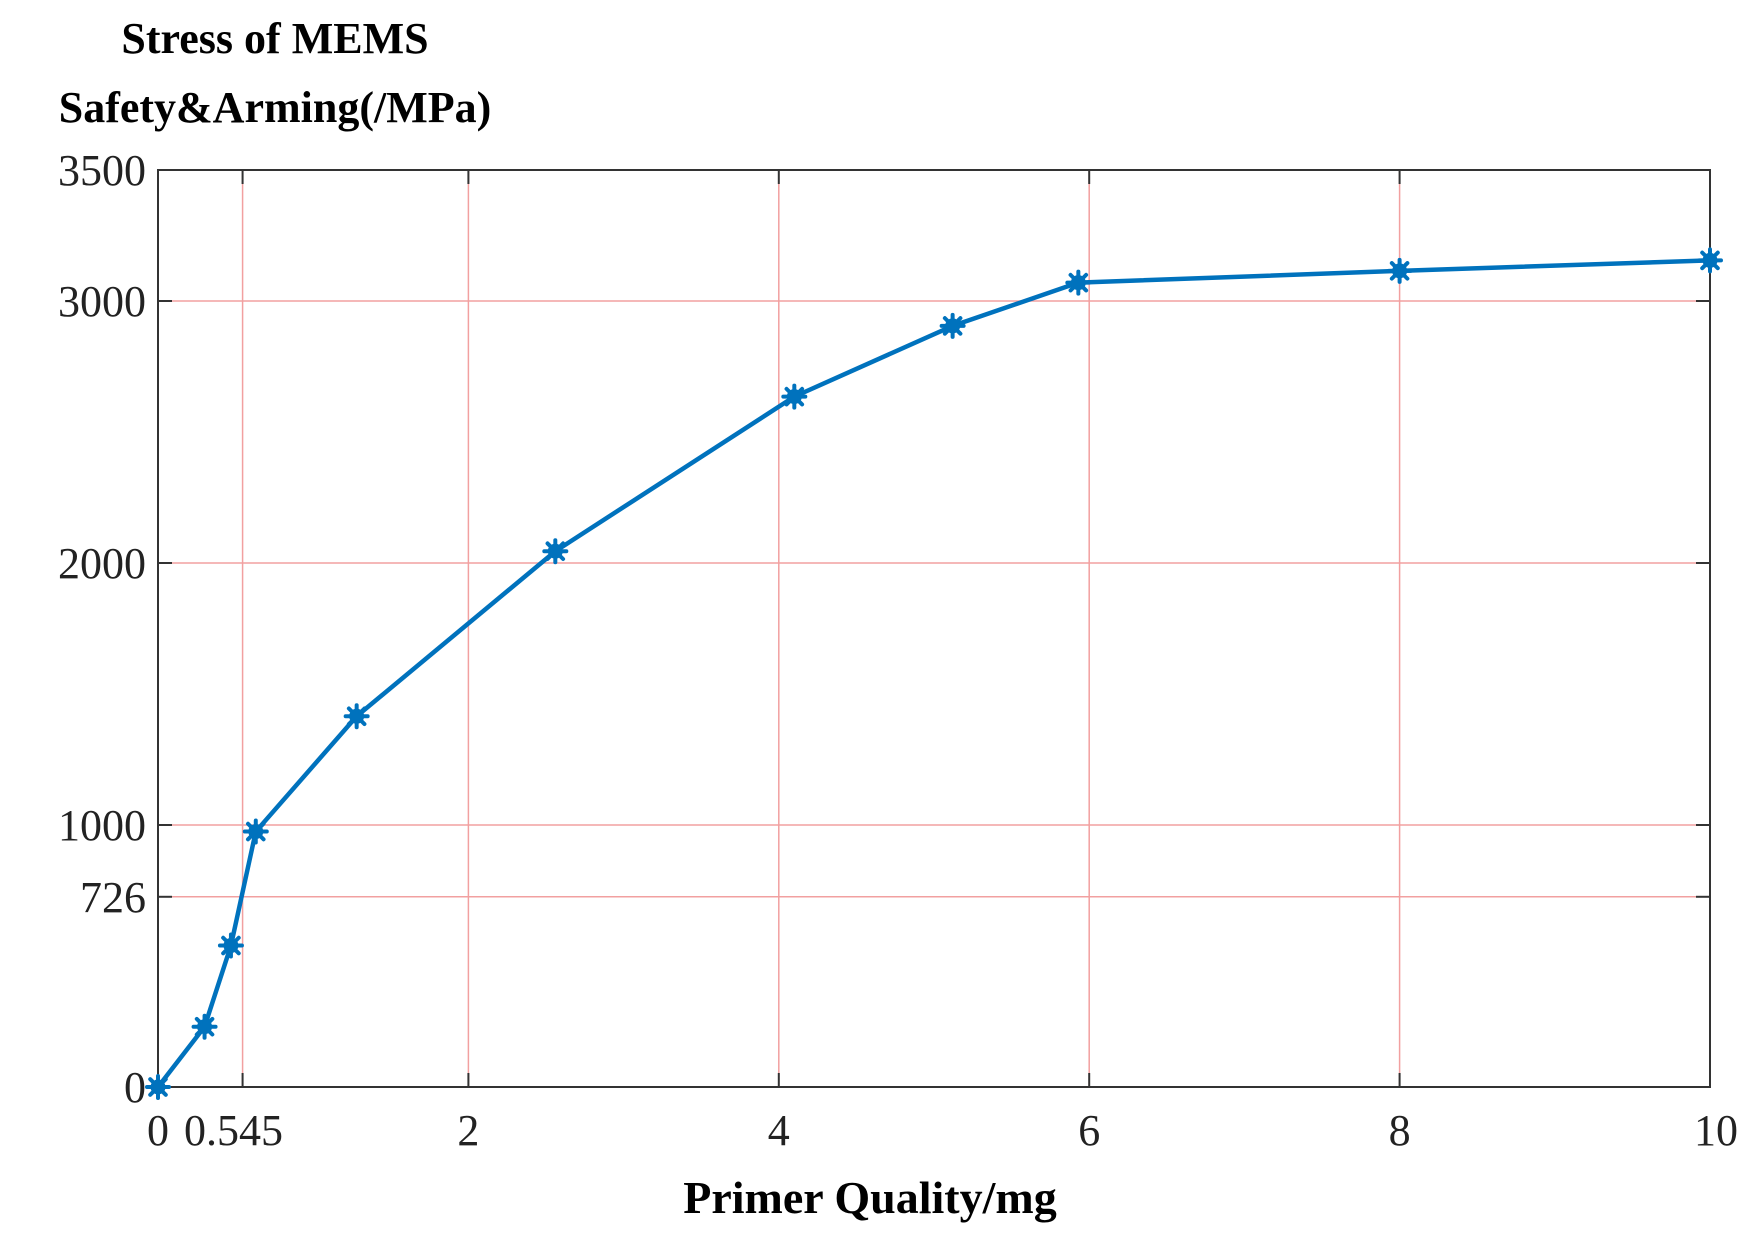 The width and height of the screenshot is (1743, 1236). Describe the element at coordinates (1089, 1130) in the screenshot. I see `x-tick-label-4: 6` at that location.